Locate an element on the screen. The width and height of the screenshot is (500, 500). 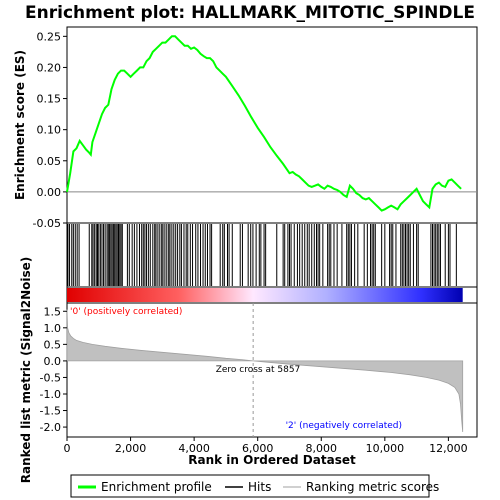
ranked-y-tick-label: -1.0 is located at coordinates (50, 394).